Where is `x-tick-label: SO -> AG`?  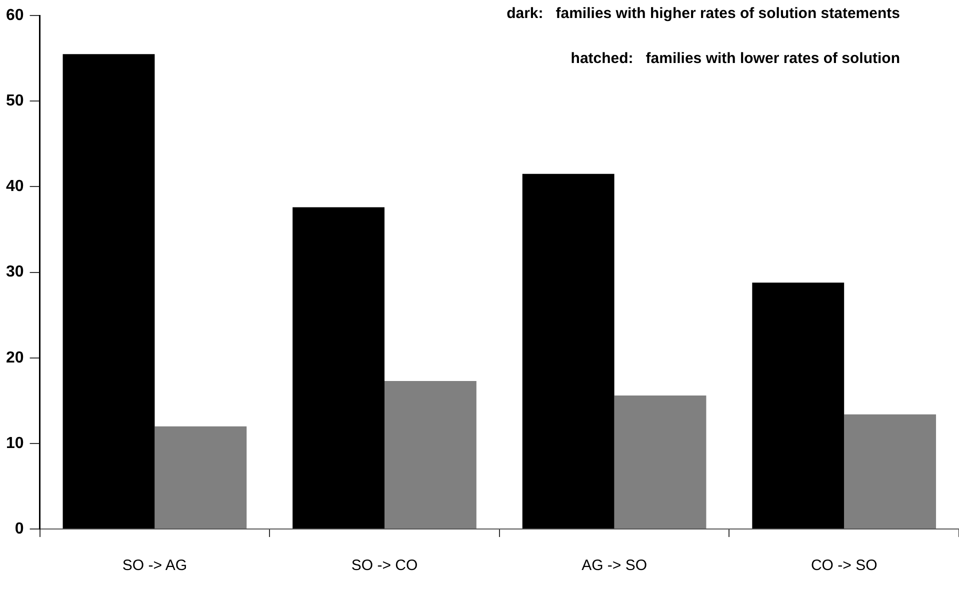
x-tick-label: SO -> AG is located at coordinates (154, 565).